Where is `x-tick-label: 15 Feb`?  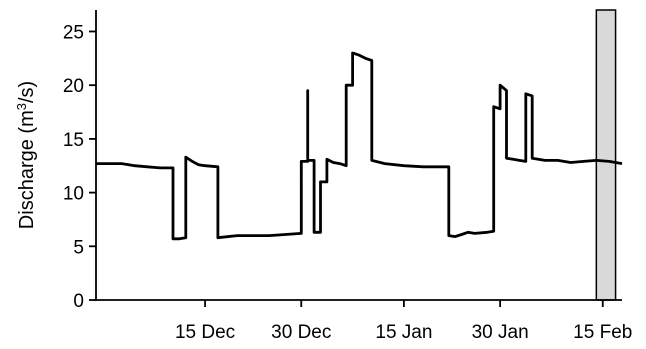 x-tick-label: 15 Feb is located at coordinates (602, 332).